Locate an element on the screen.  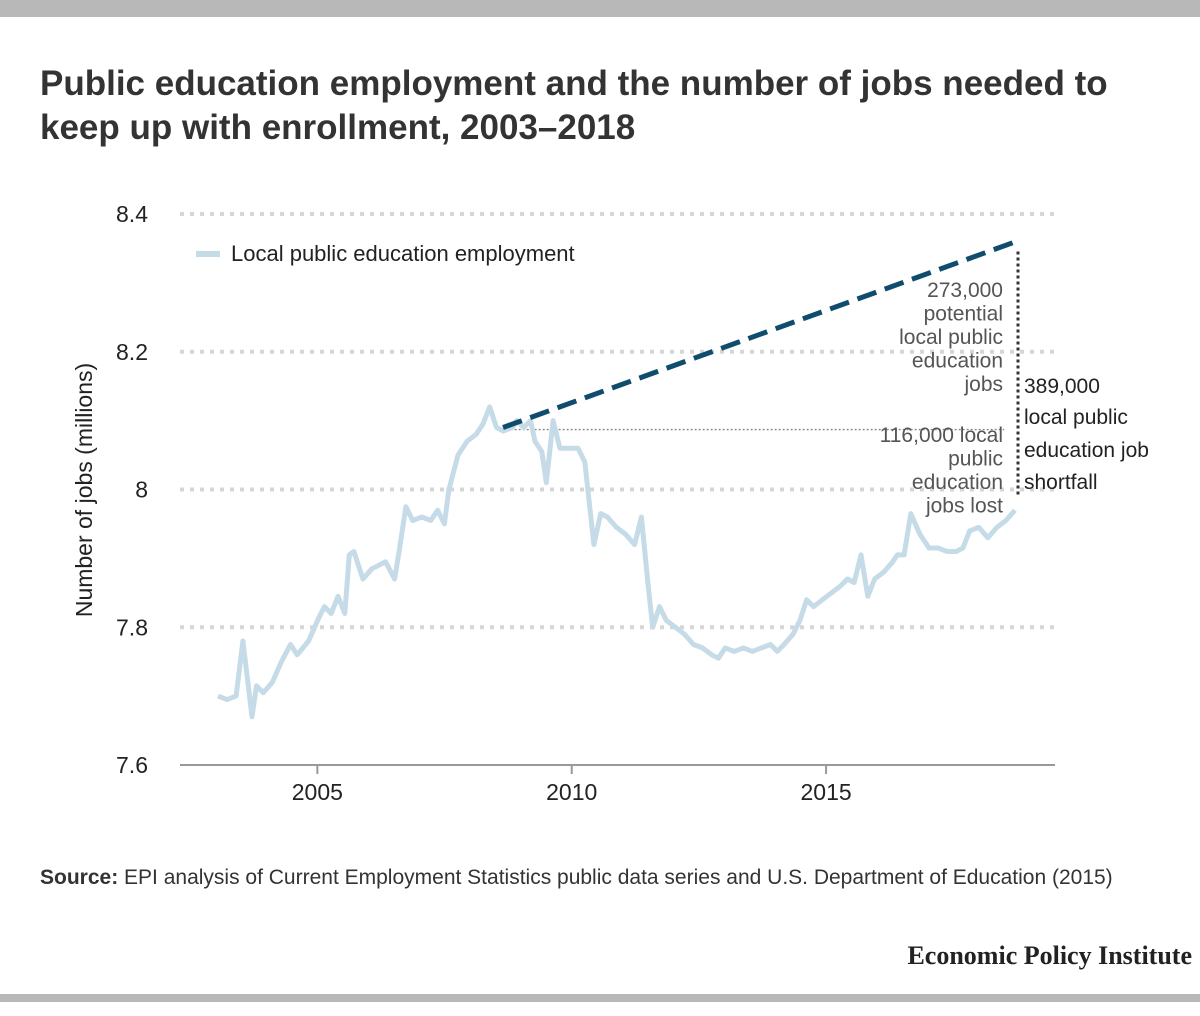
bottom-border-bar is located at coordinates (600, 998).